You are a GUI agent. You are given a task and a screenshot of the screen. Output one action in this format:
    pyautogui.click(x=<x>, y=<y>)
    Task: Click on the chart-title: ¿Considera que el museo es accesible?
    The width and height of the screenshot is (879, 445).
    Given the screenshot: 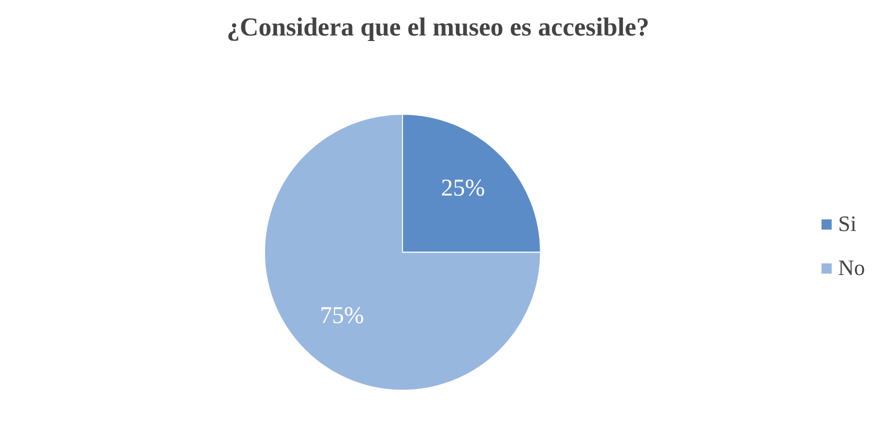 What is the action you would take?
    pyautogui.click(x=438, y=27)
    